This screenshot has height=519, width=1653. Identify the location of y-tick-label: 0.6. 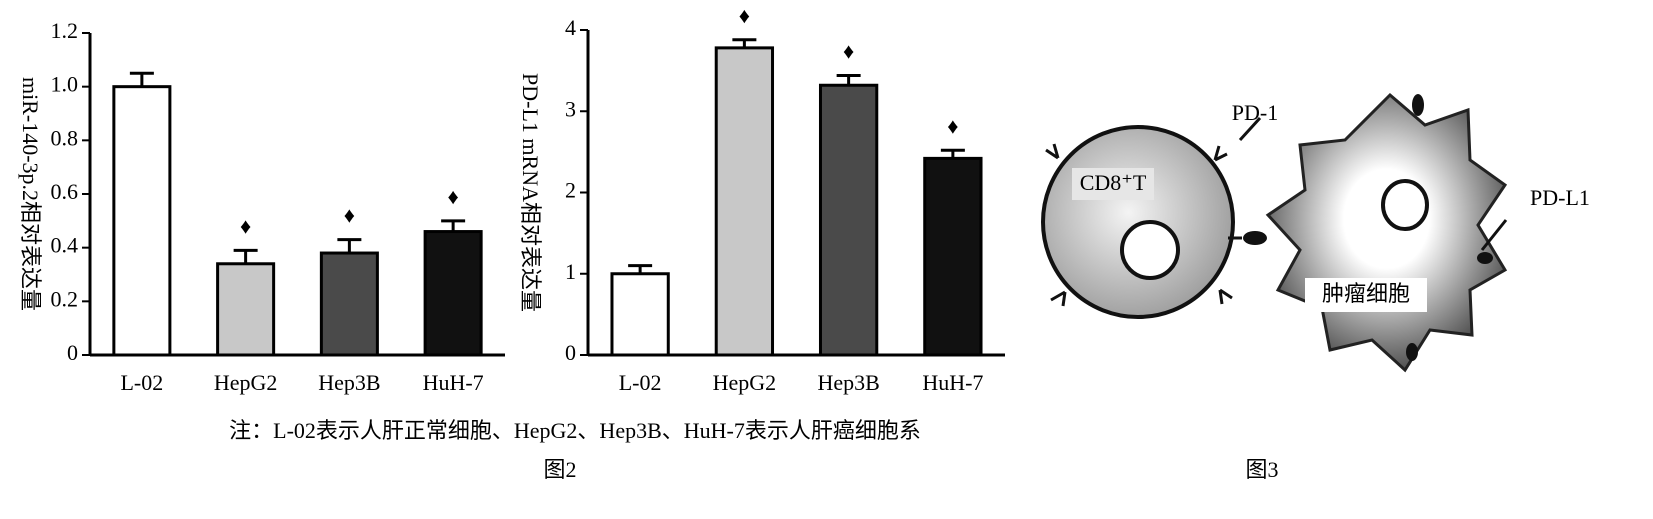
(65, 191).